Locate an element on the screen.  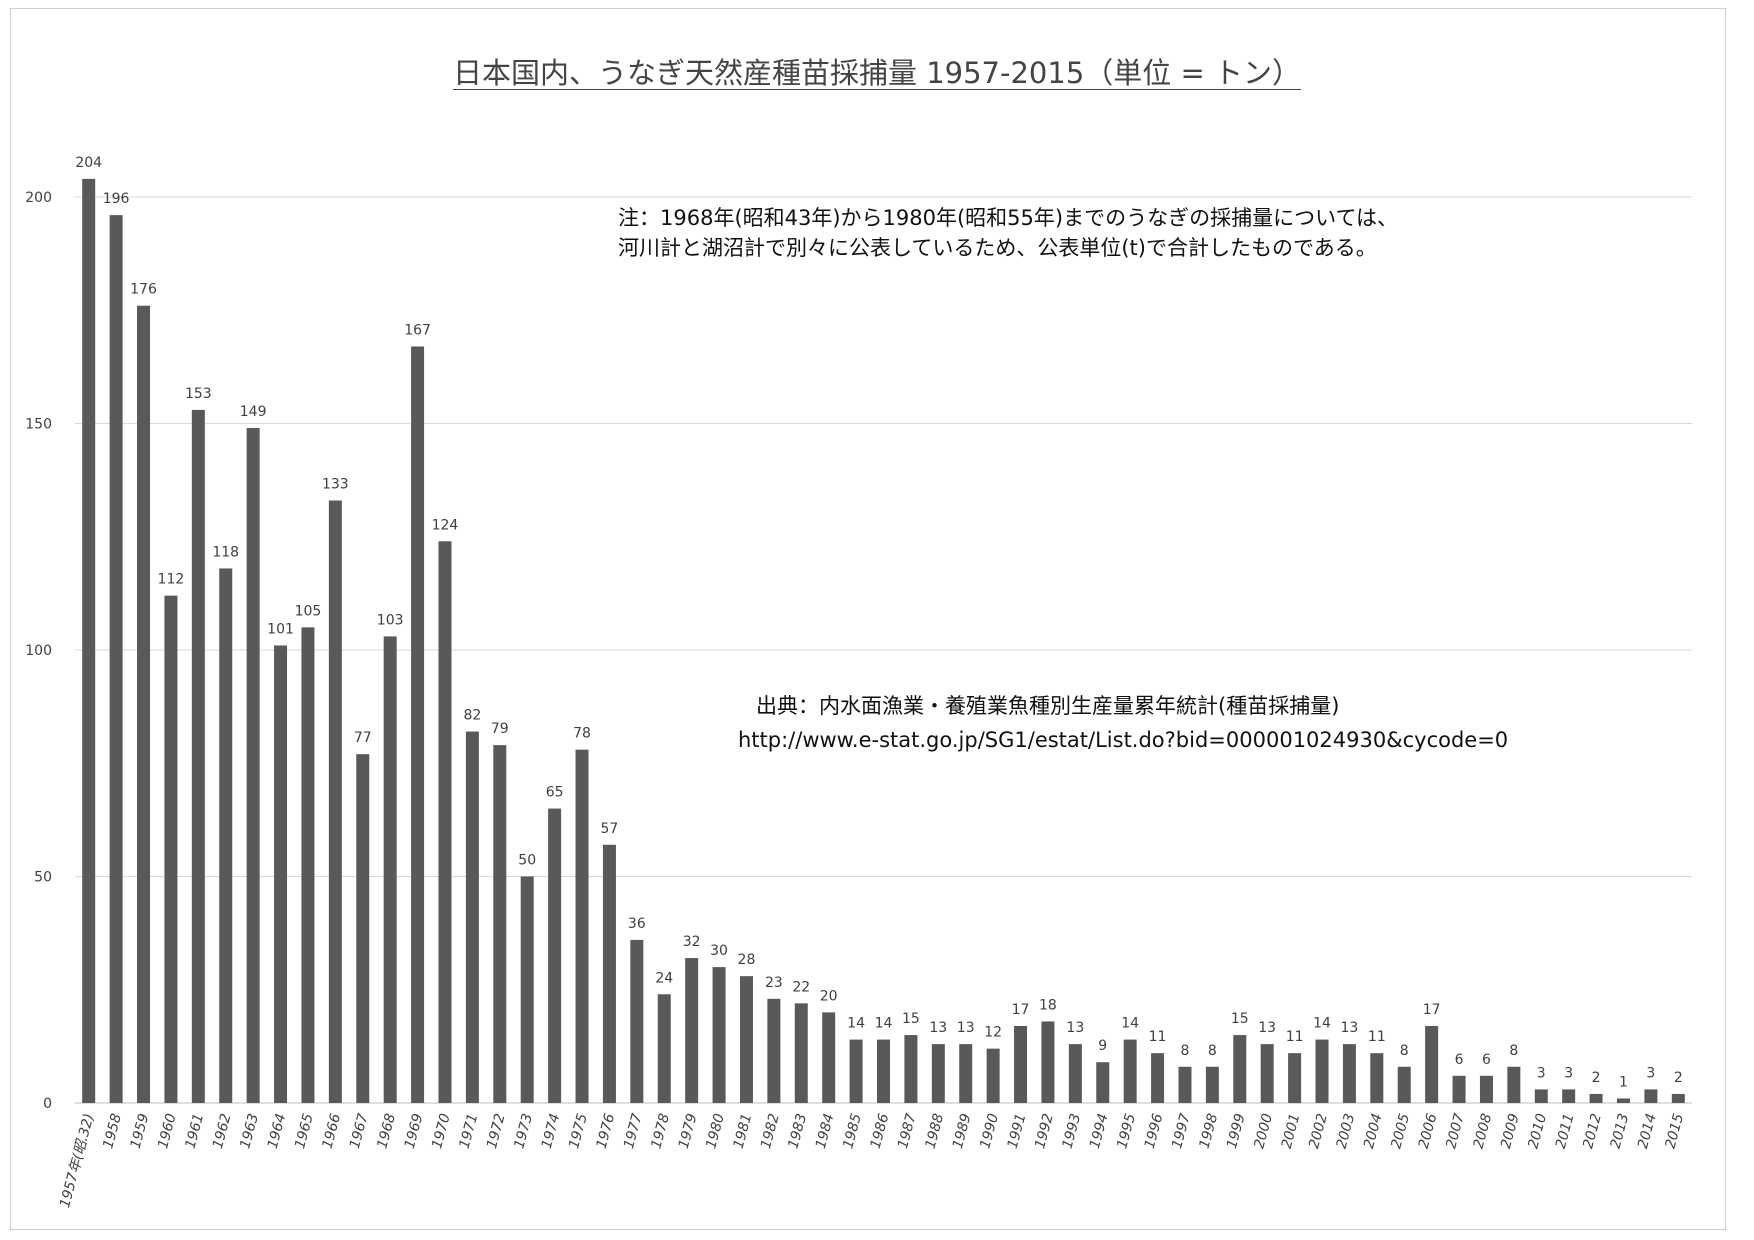
x-tick-label: 1982 is located at coordinates (770, 1131).